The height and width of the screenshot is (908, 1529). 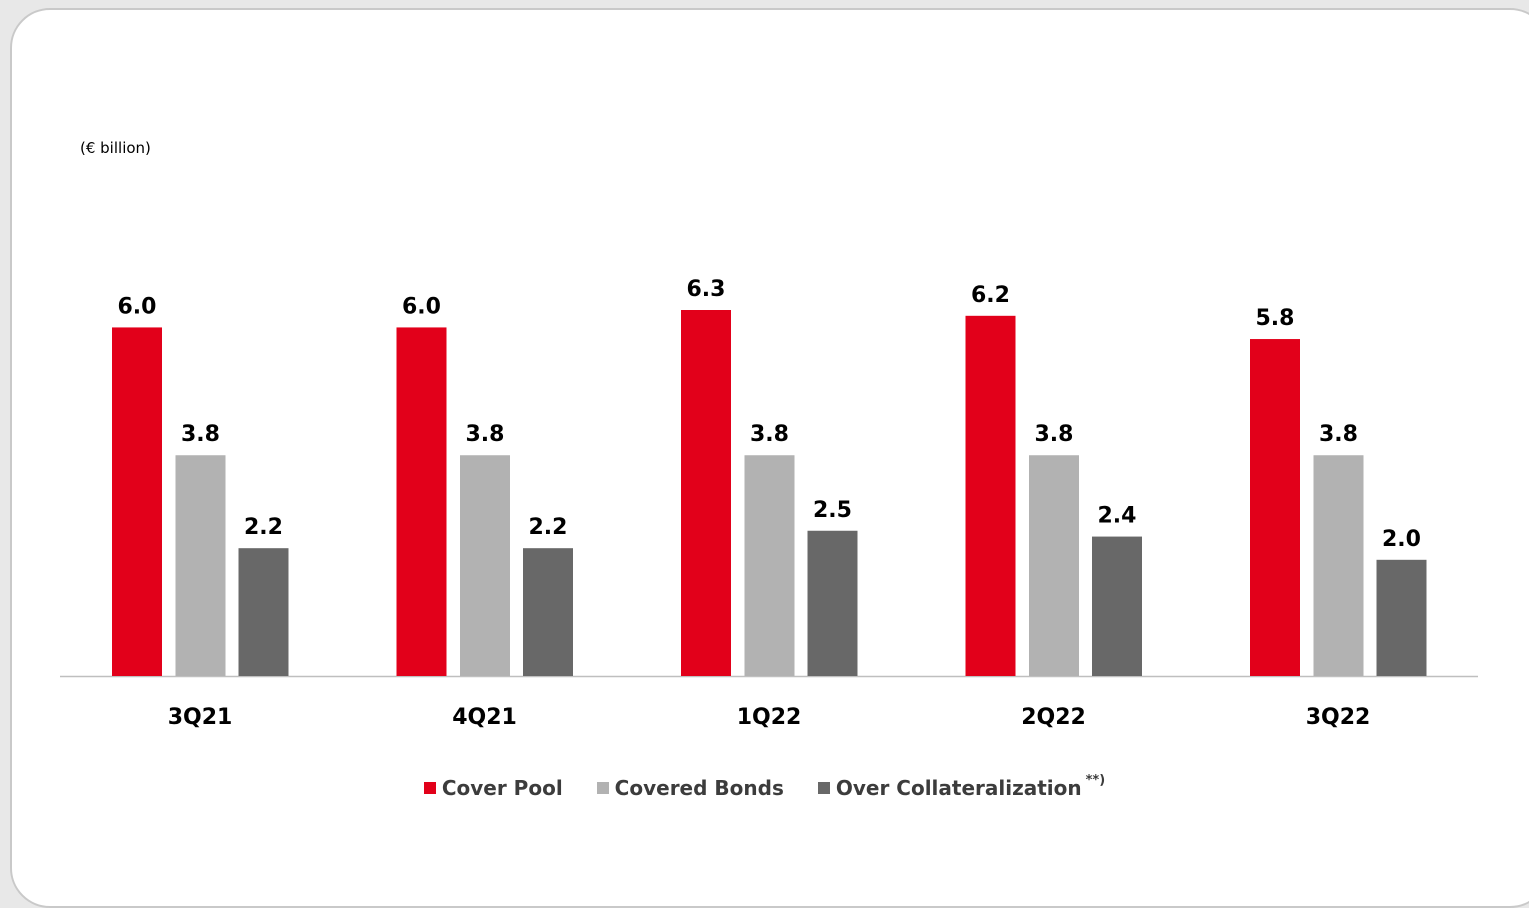 I want to click on bar-over-collateralization-3q22, so click(x=1401, y=617).